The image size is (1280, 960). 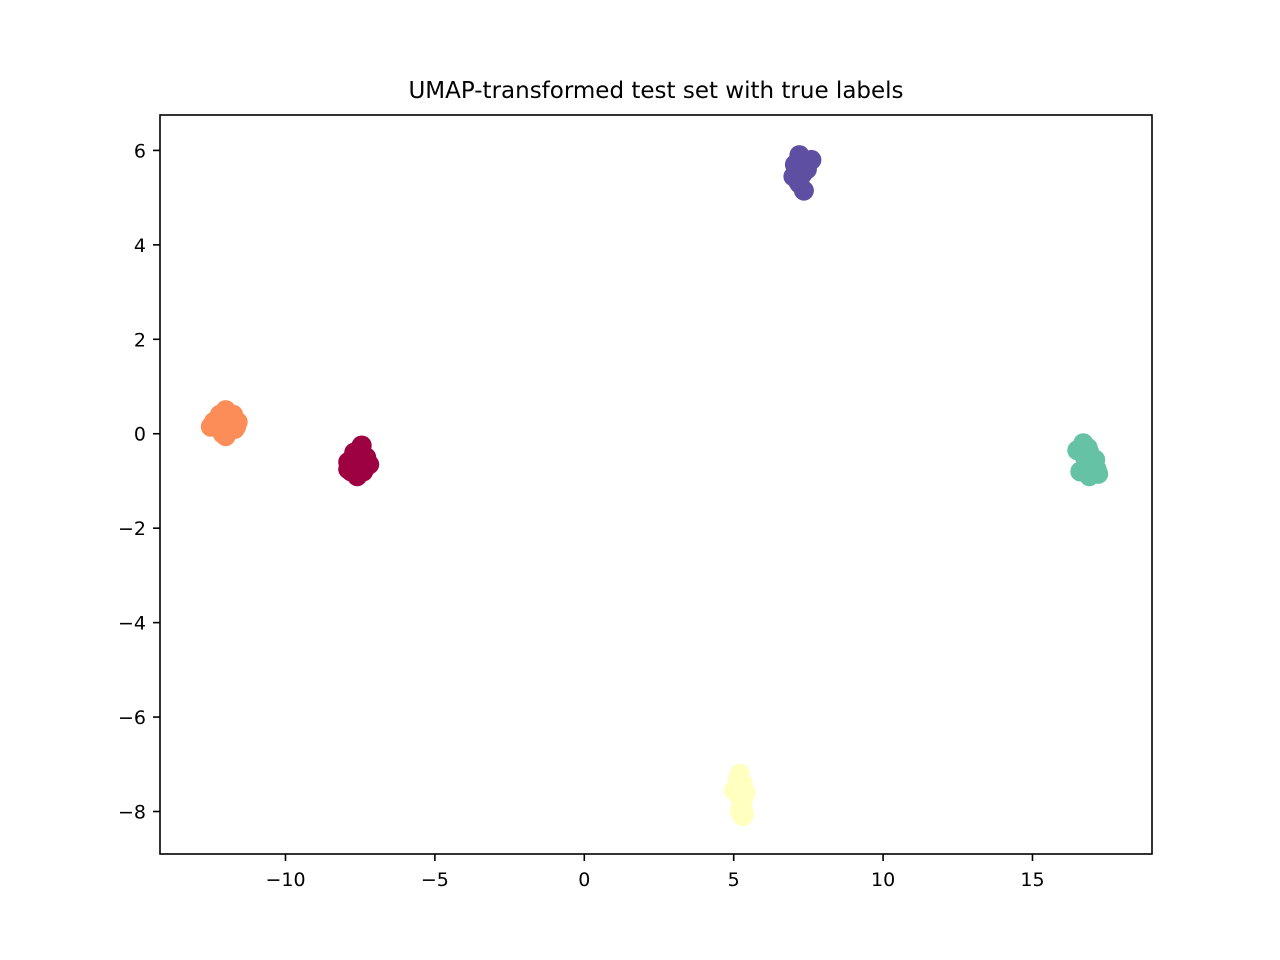 What do you see at coordinates (132, 813) in the screenshot?
I see `y-tick-label: −8` at bounding box center [132, 813].